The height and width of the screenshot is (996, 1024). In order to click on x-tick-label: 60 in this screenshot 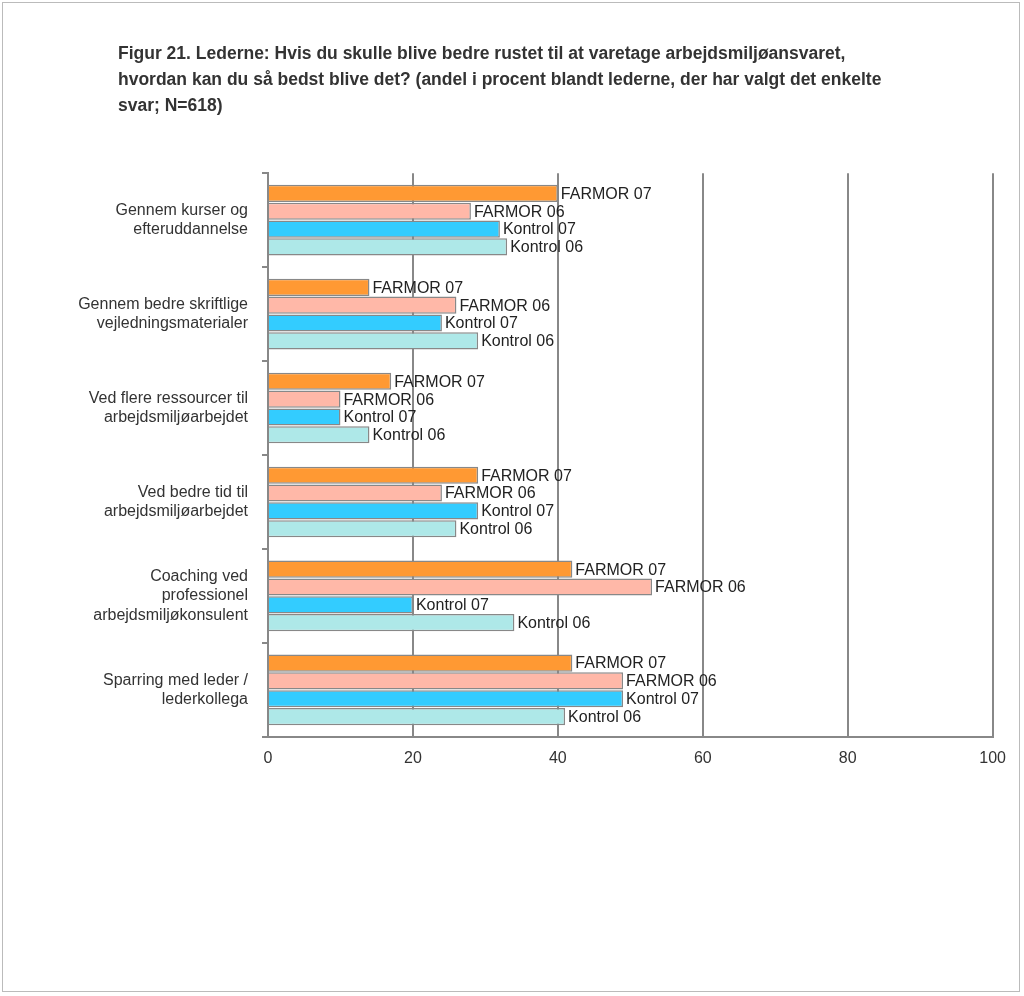, I will do `click(702, 757)`.